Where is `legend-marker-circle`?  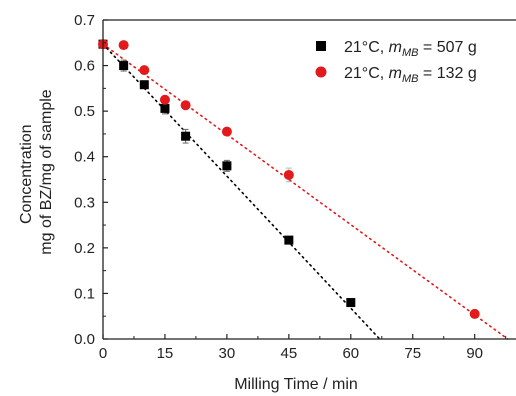
legend-marker-circle is located at coordinates (321, 72).